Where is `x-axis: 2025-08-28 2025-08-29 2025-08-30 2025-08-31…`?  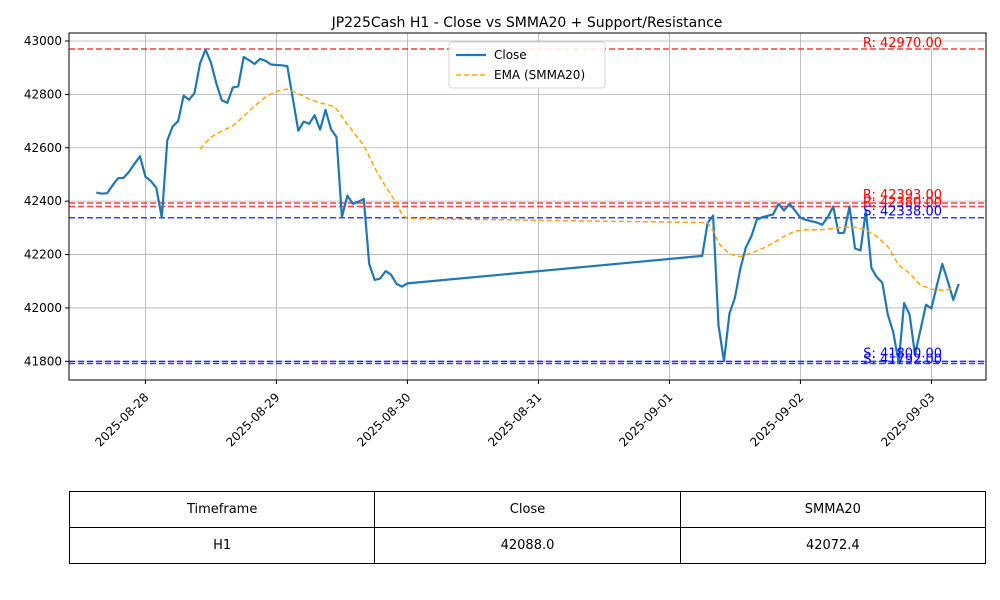
x-axis: 2025-08-28 2025-08-29 2025-08-30 2025-08-31… is located at coordinates (515, 414).